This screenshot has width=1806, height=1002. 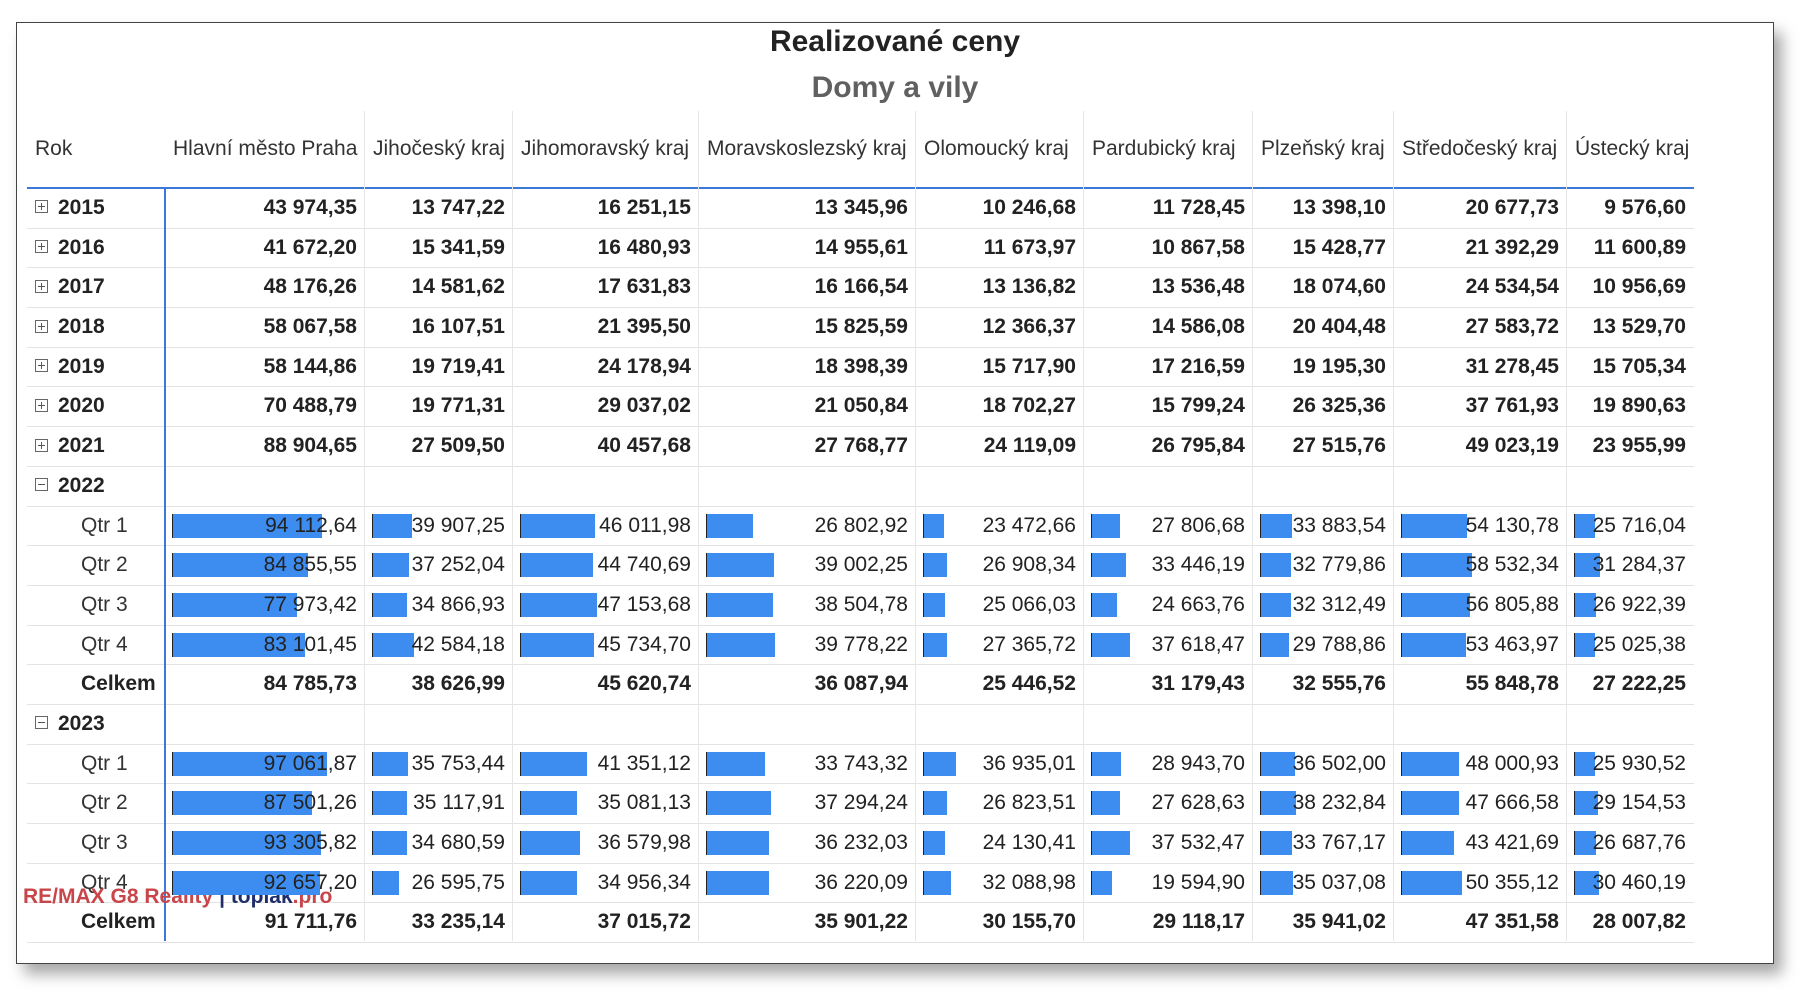 I want to click on row-label-text: Qtr 3, so click(x=104, y=842).